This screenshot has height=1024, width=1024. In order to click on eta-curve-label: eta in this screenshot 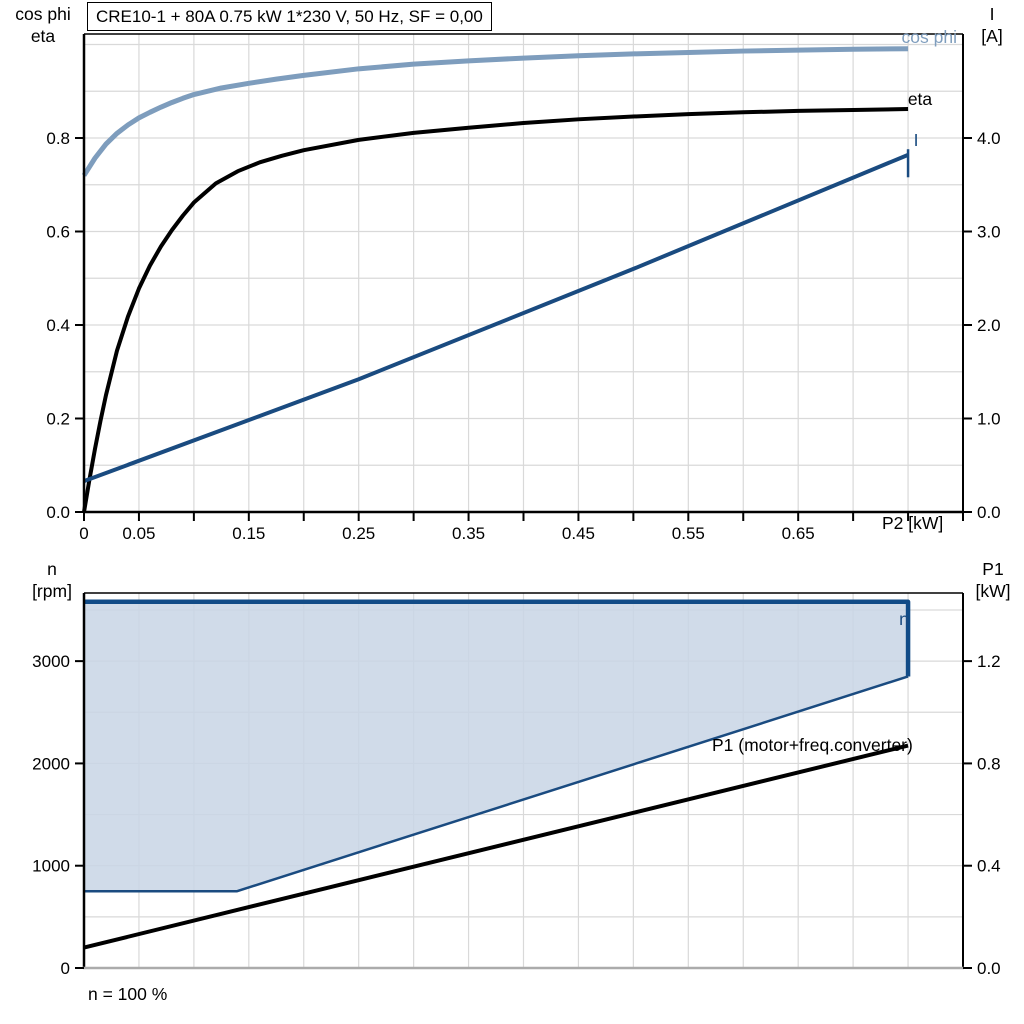, I will do `click(920, 99)`.